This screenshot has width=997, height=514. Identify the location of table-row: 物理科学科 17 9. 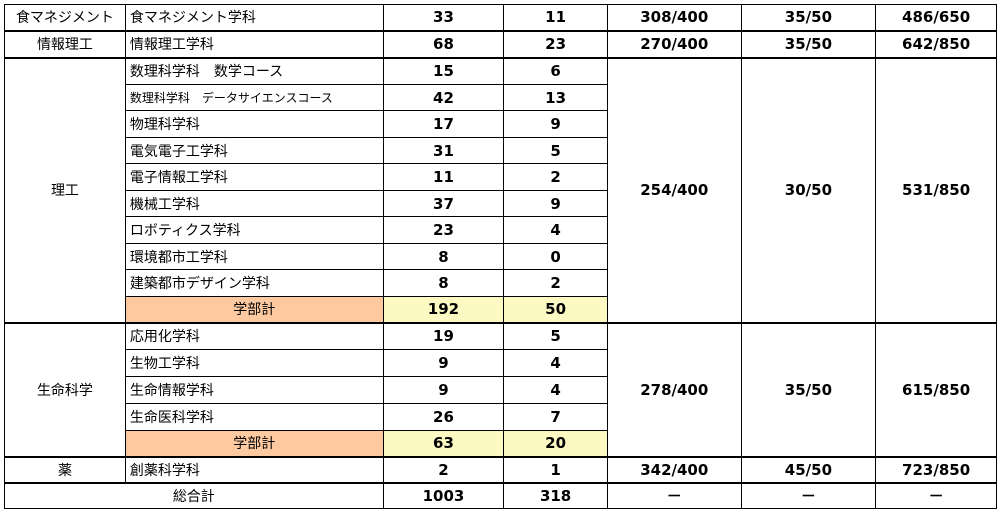
(501, 124).